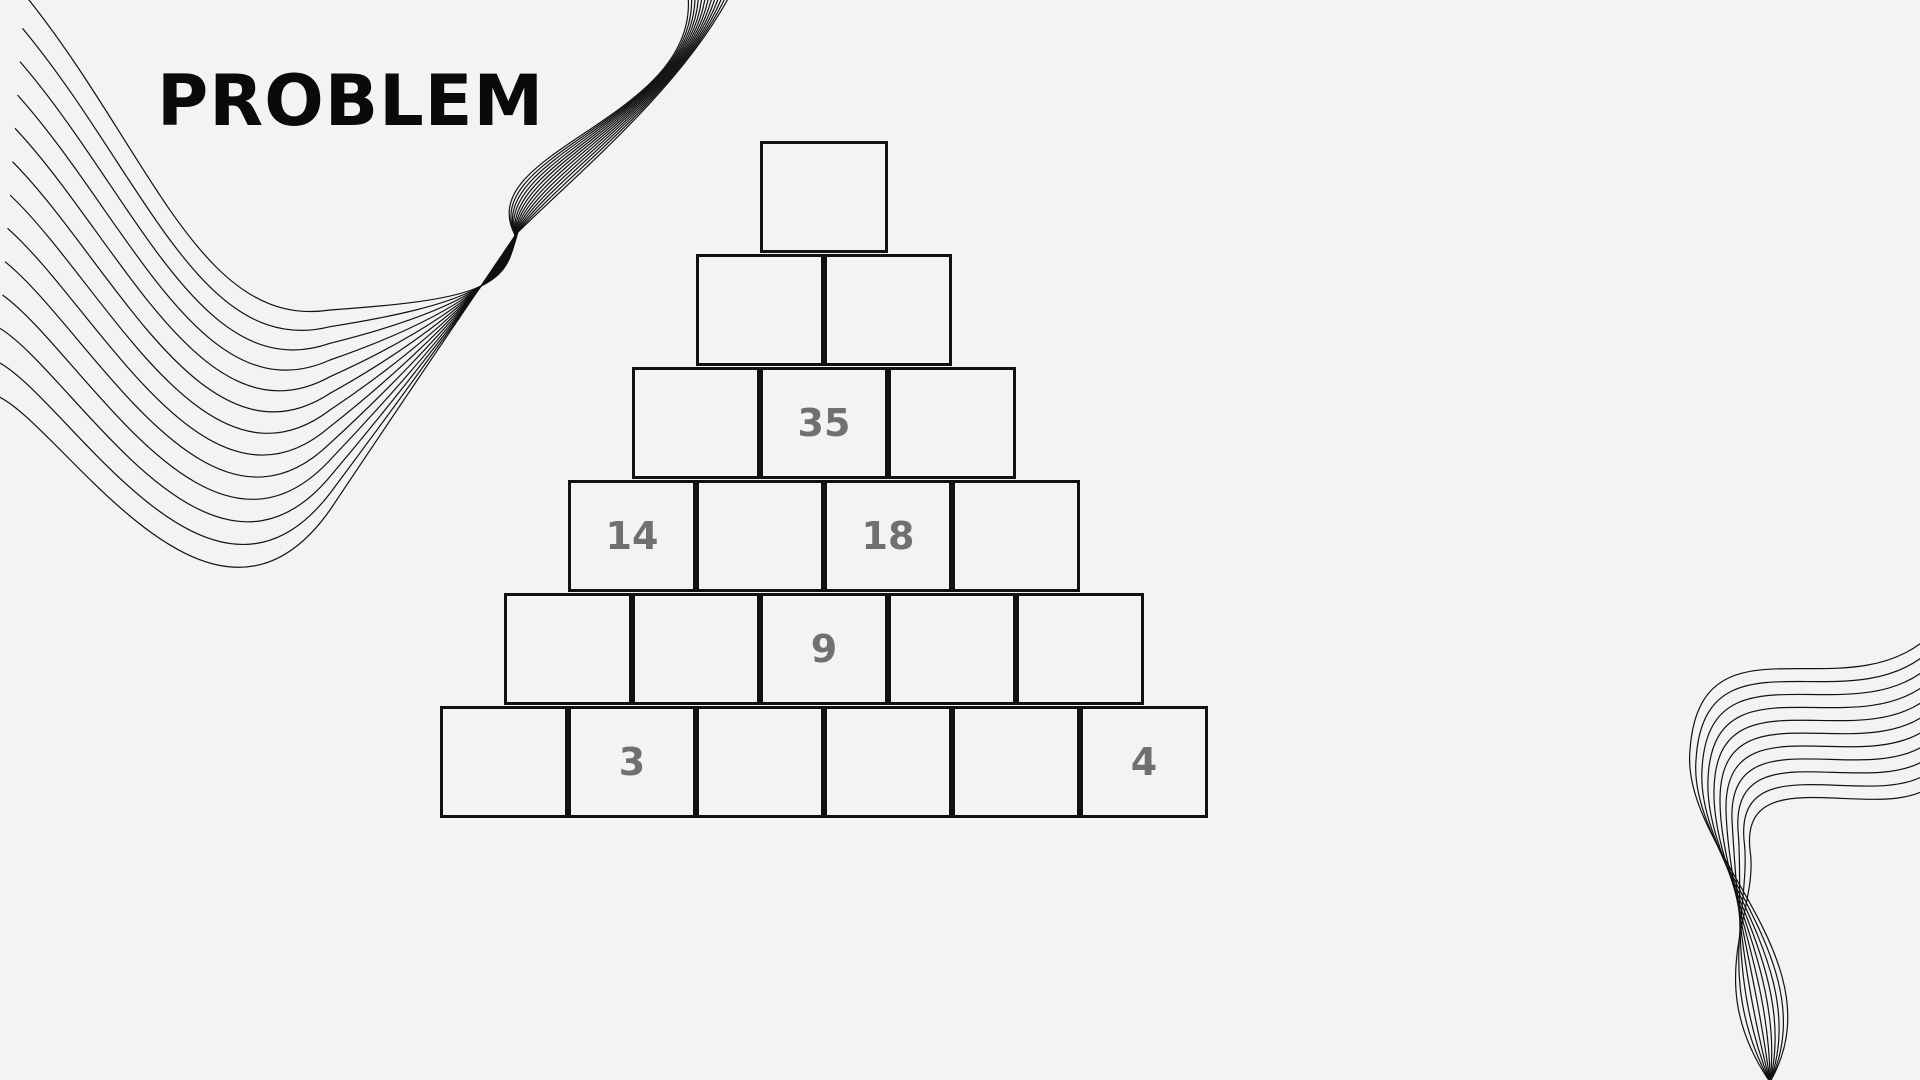 The height and width of the screenshot is (1080, 1920). I want to click on pyramid-cell: 4, so click(1144, 762).